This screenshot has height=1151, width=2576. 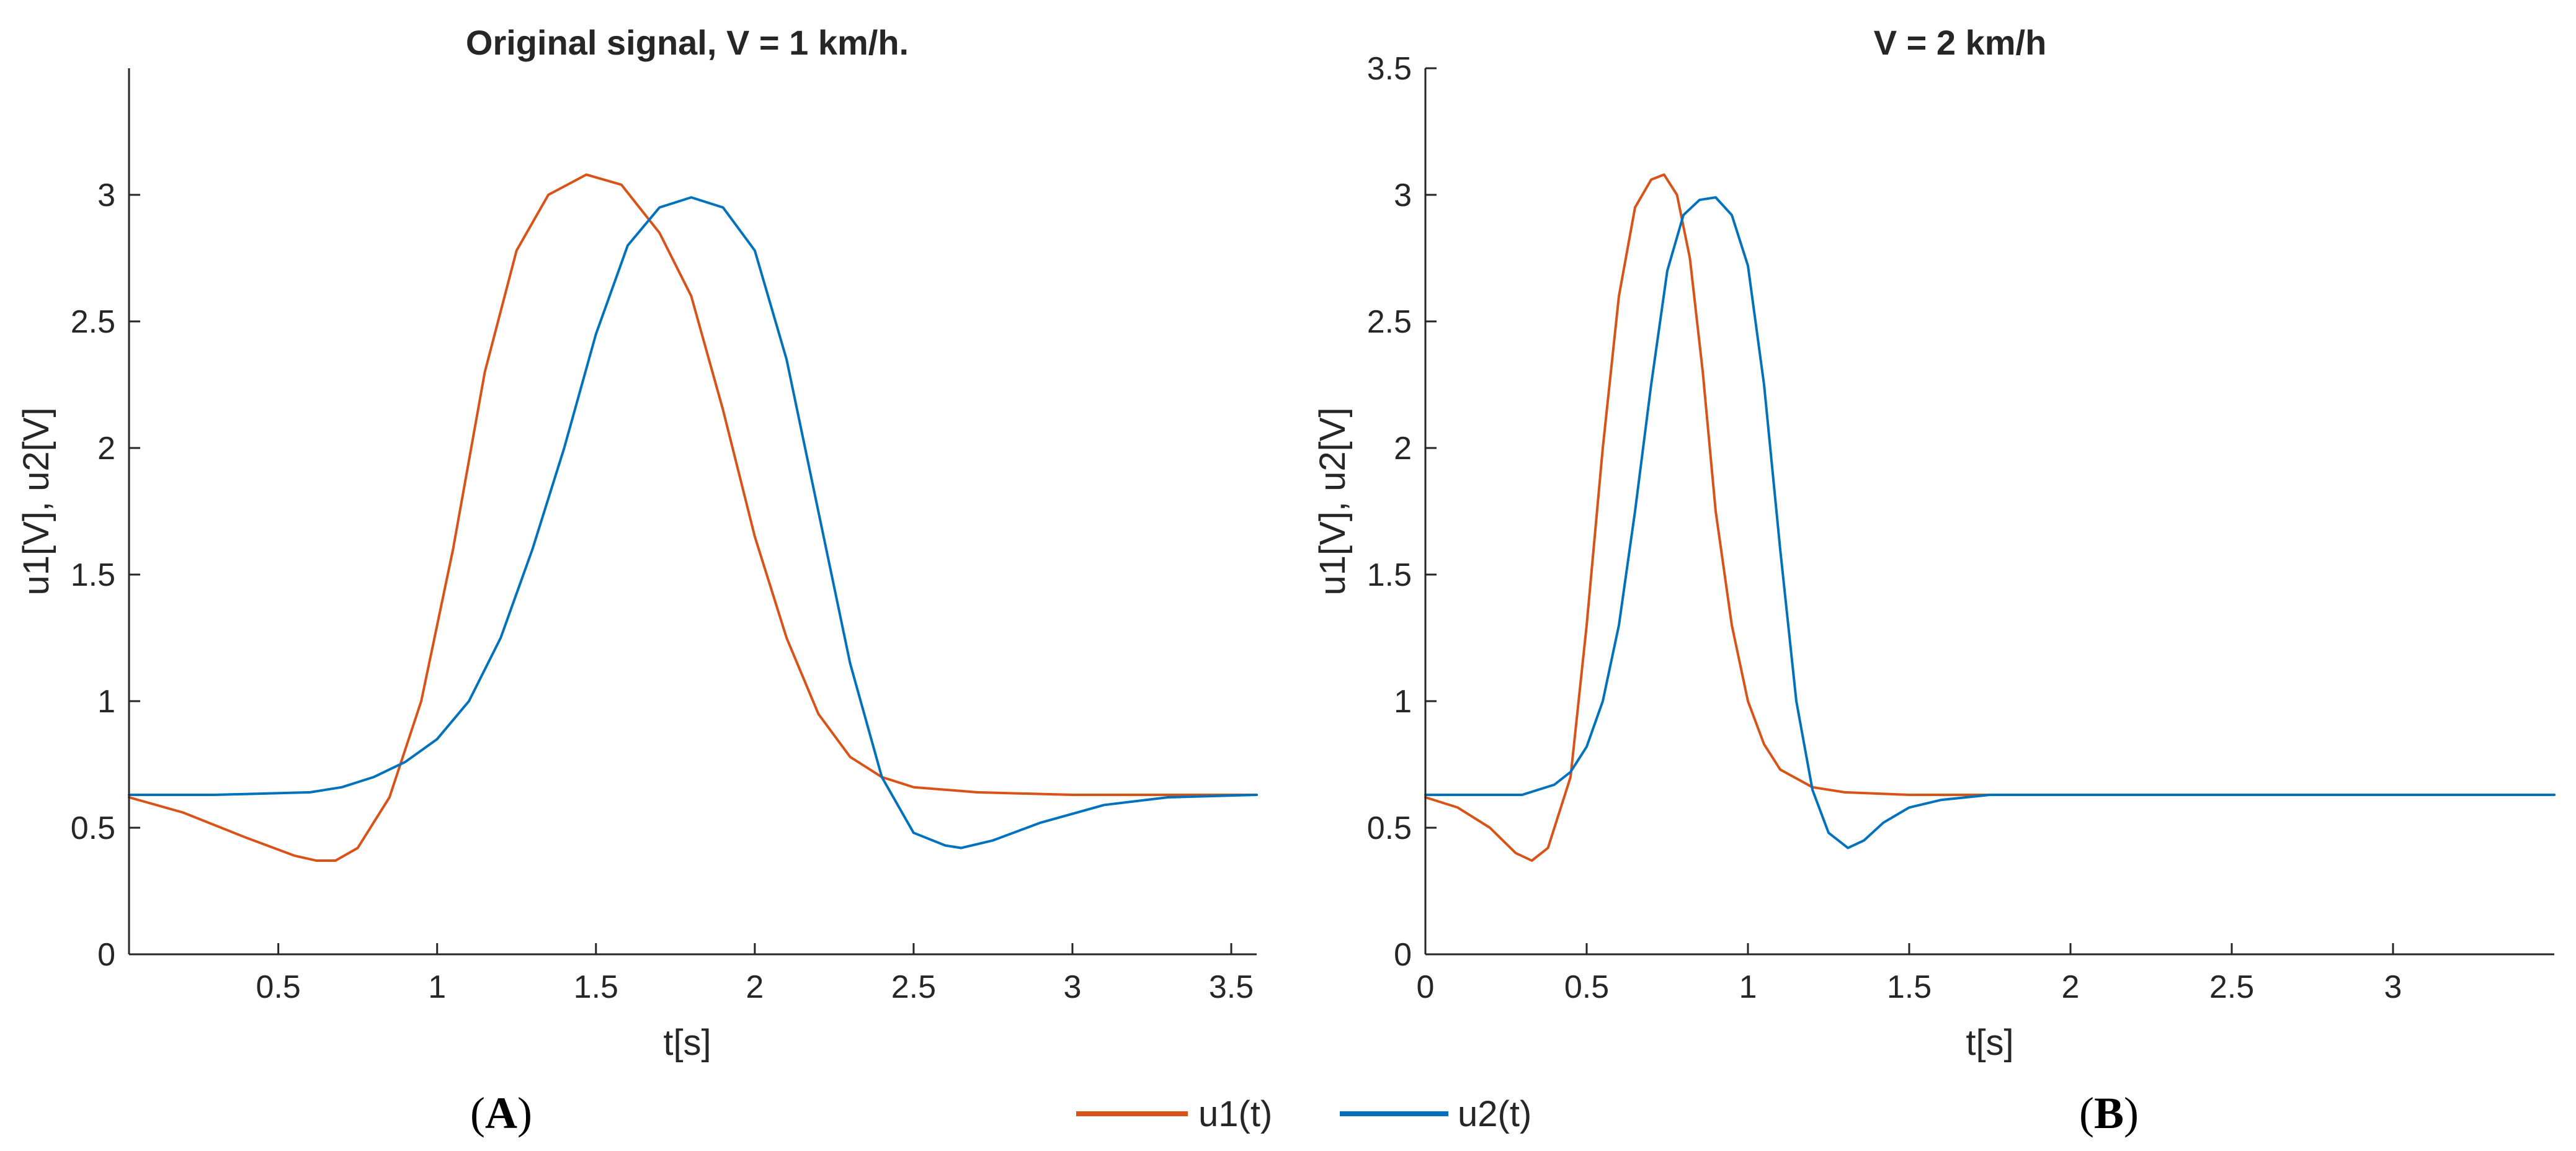 What do you see at coordinates (2393, 987) in the screenshot?
I see `chart-b-x-tick-label: 3` at bounding box center [2393, 987].